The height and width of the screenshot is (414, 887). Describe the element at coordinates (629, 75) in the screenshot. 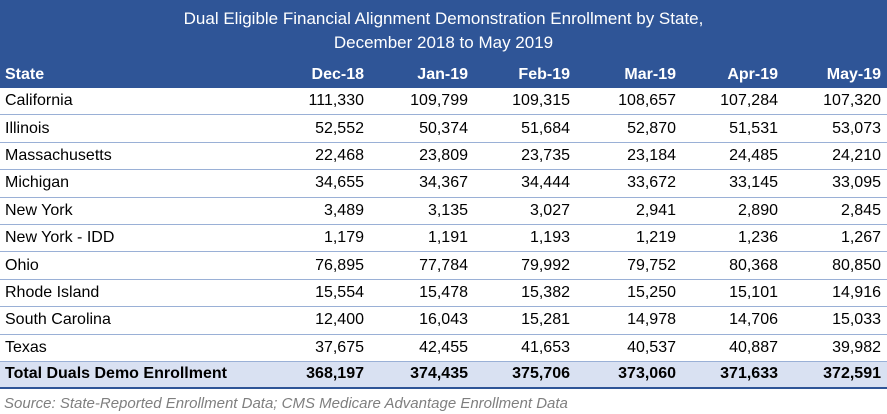

I see `column-header-month: Mar-19` at that location.